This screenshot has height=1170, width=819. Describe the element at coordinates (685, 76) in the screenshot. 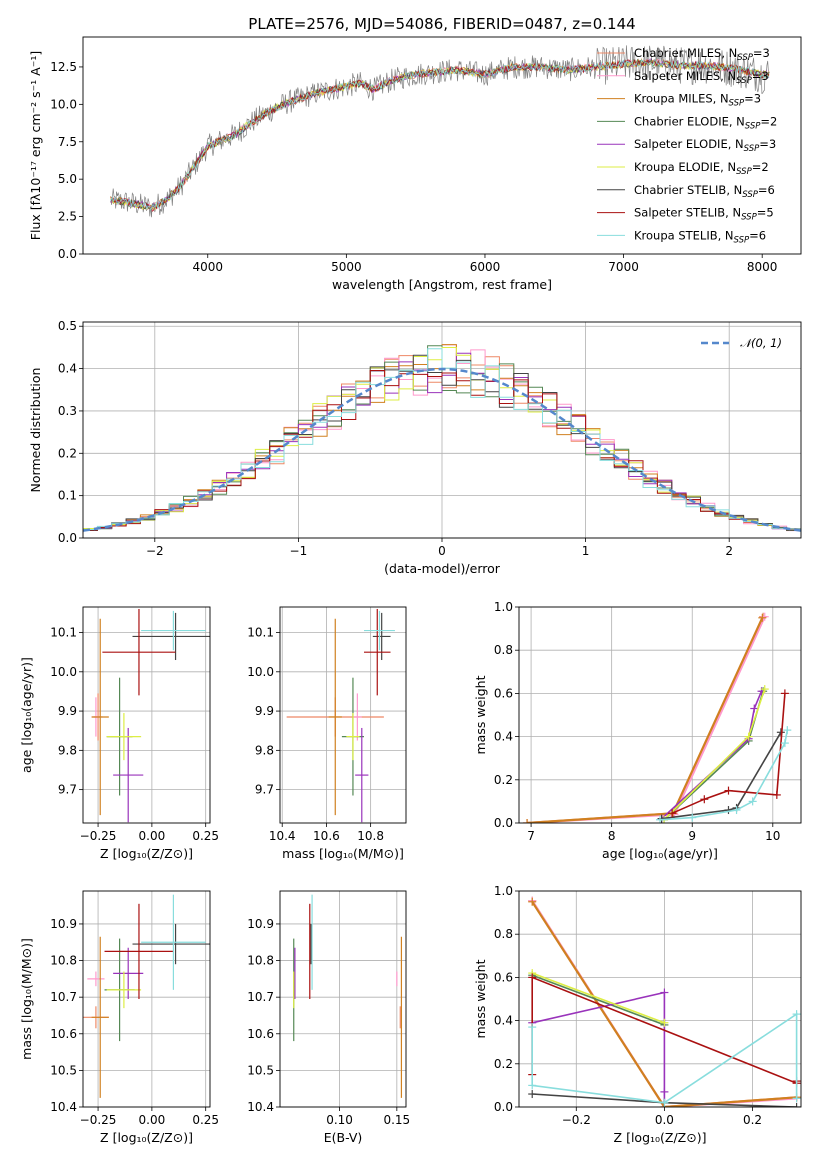

I see `legend-label: Salpeter MILES, N` at that location.